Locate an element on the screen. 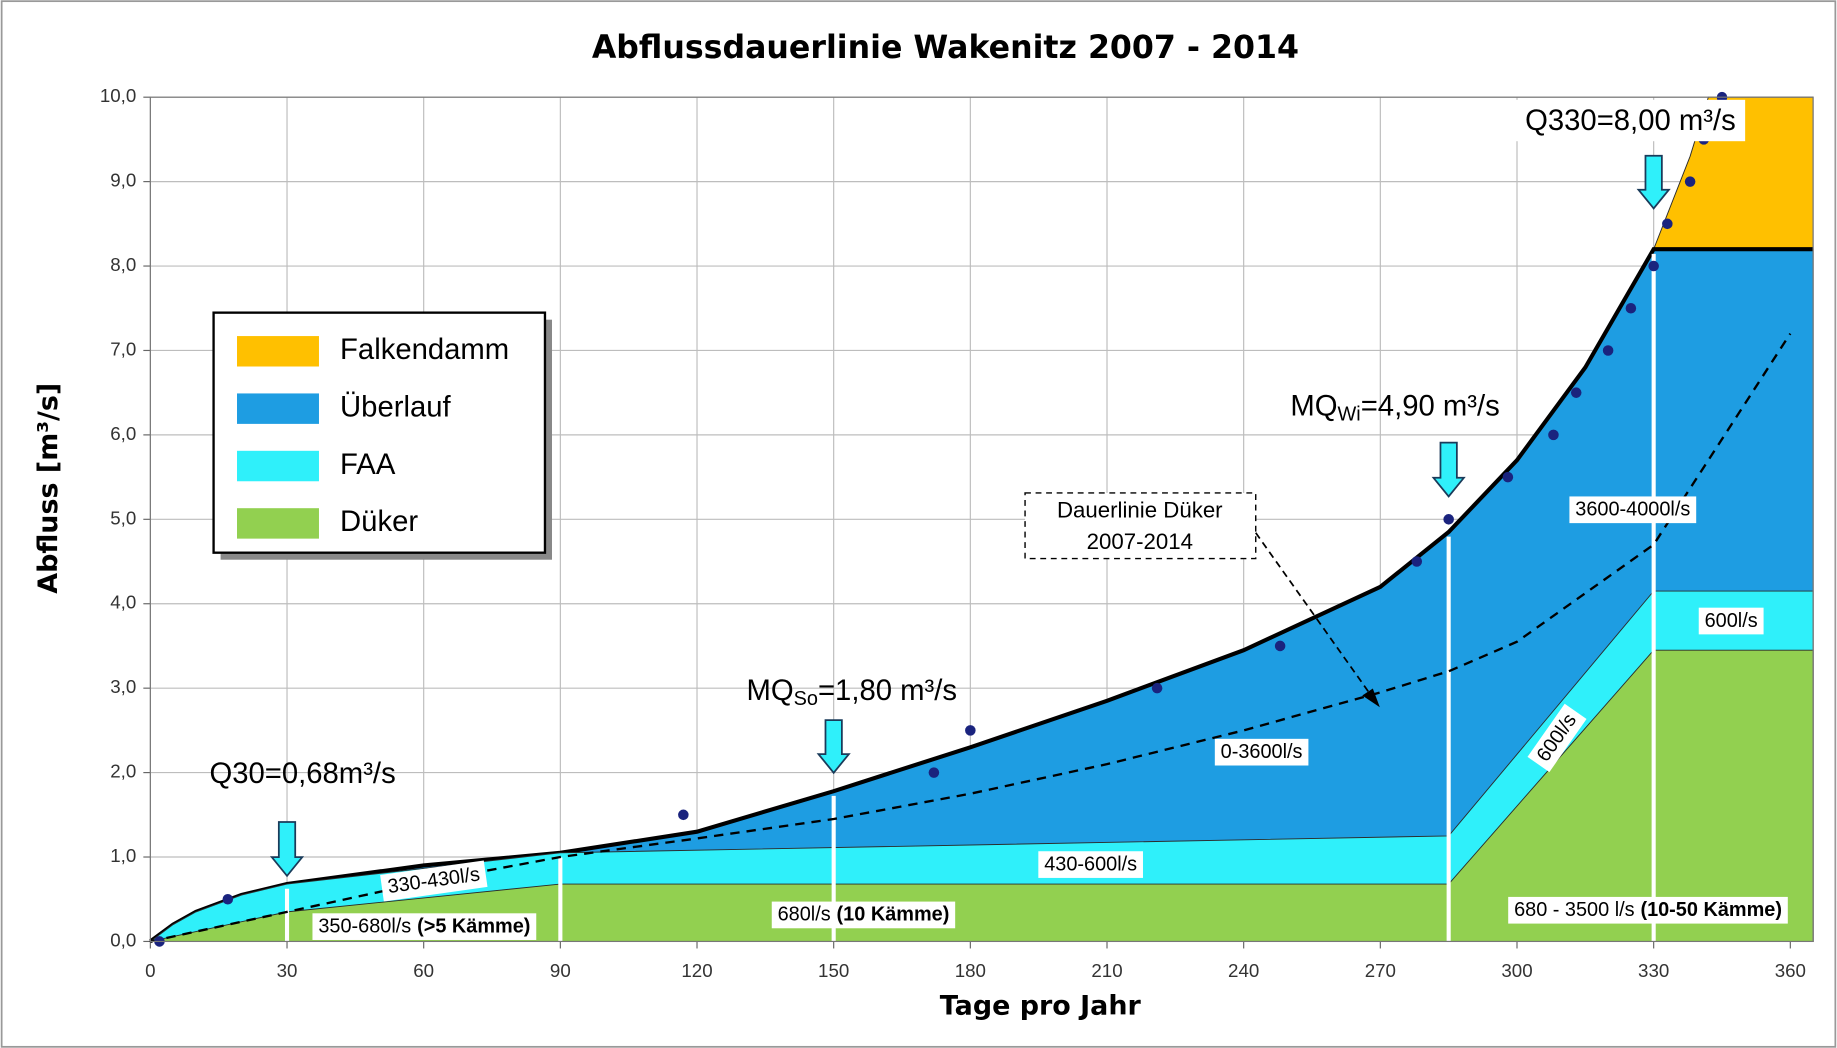 This screenshot has height=1048, width=1837. region-label-text: 0-3600l/s is located at coordinates (1262, 752).